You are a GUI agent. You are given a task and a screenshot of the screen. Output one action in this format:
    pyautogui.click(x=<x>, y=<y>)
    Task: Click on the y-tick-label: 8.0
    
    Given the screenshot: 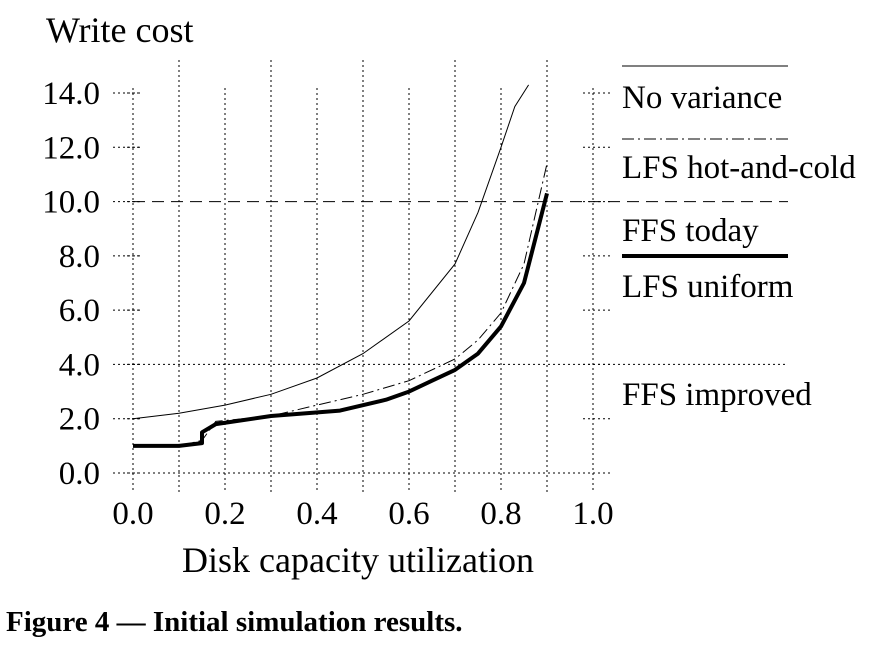 What is the action you would take?
    pyautogui.click(x=79, y=257)
    